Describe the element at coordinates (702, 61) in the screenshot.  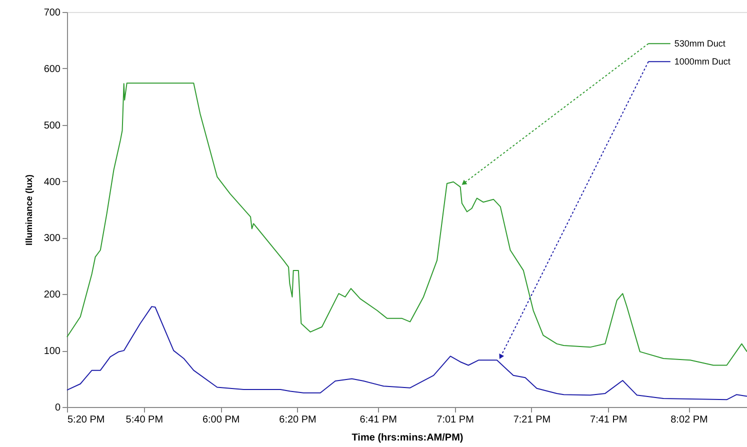
I see `legend-label: 1000mm Duct` at that location.